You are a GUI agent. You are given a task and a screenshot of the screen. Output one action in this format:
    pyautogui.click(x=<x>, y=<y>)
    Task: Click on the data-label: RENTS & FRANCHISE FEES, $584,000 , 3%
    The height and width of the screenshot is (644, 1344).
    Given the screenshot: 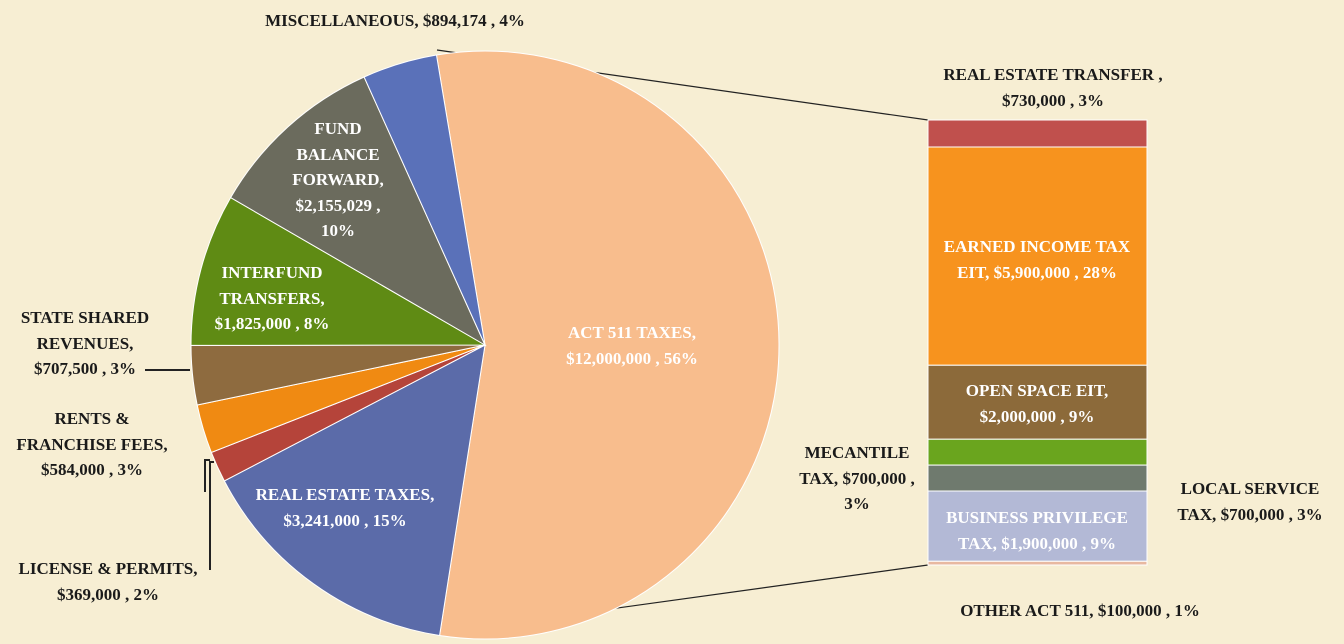 What is the action you would take?
    pyautogui.click(x=92, y=444)
    